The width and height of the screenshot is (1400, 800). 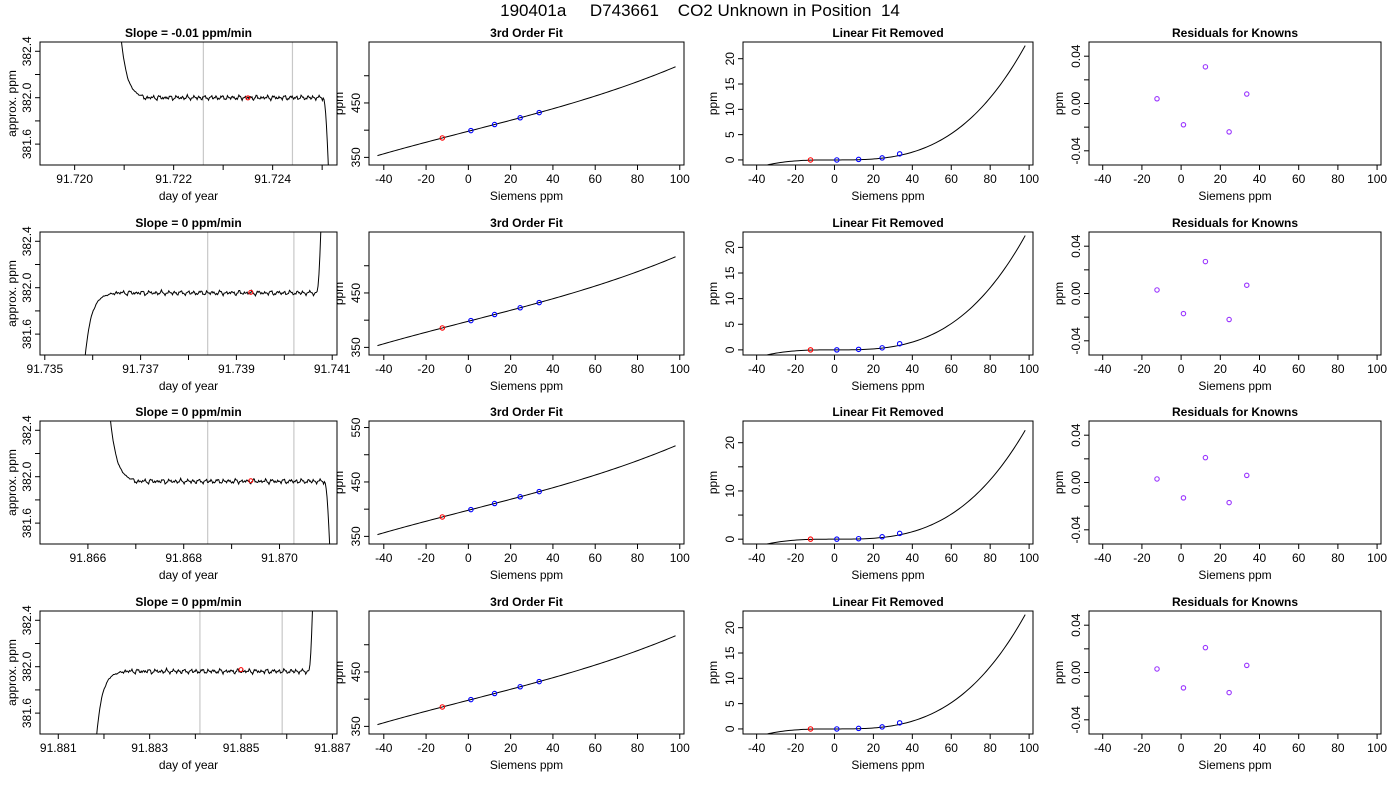 What do you see at coordinates (74, 179) in the screenshot?
I see `x-tick-label: 91.720` at bounding box center [74, 179].